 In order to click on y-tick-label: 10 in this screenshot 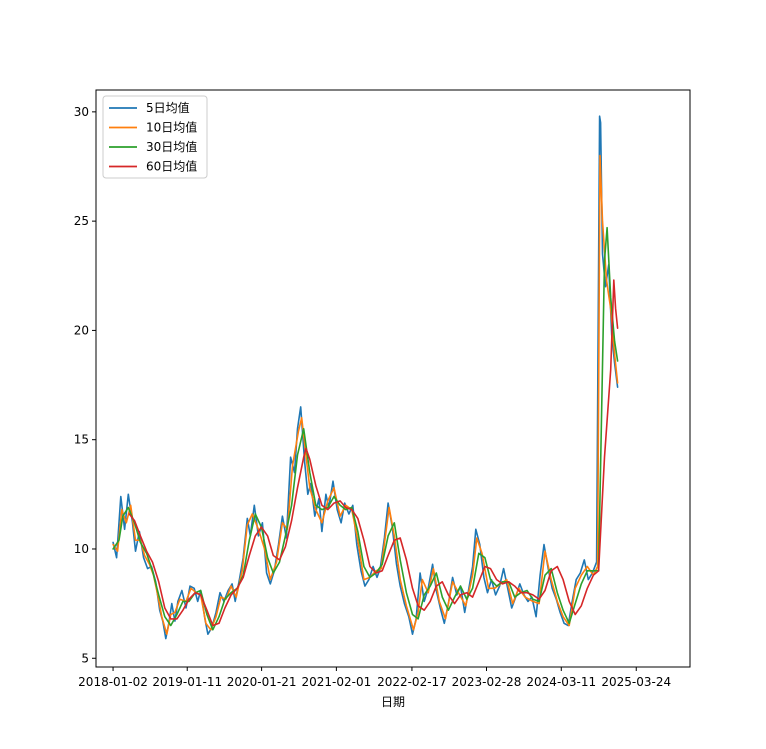, I will do `click(81, 549)`.